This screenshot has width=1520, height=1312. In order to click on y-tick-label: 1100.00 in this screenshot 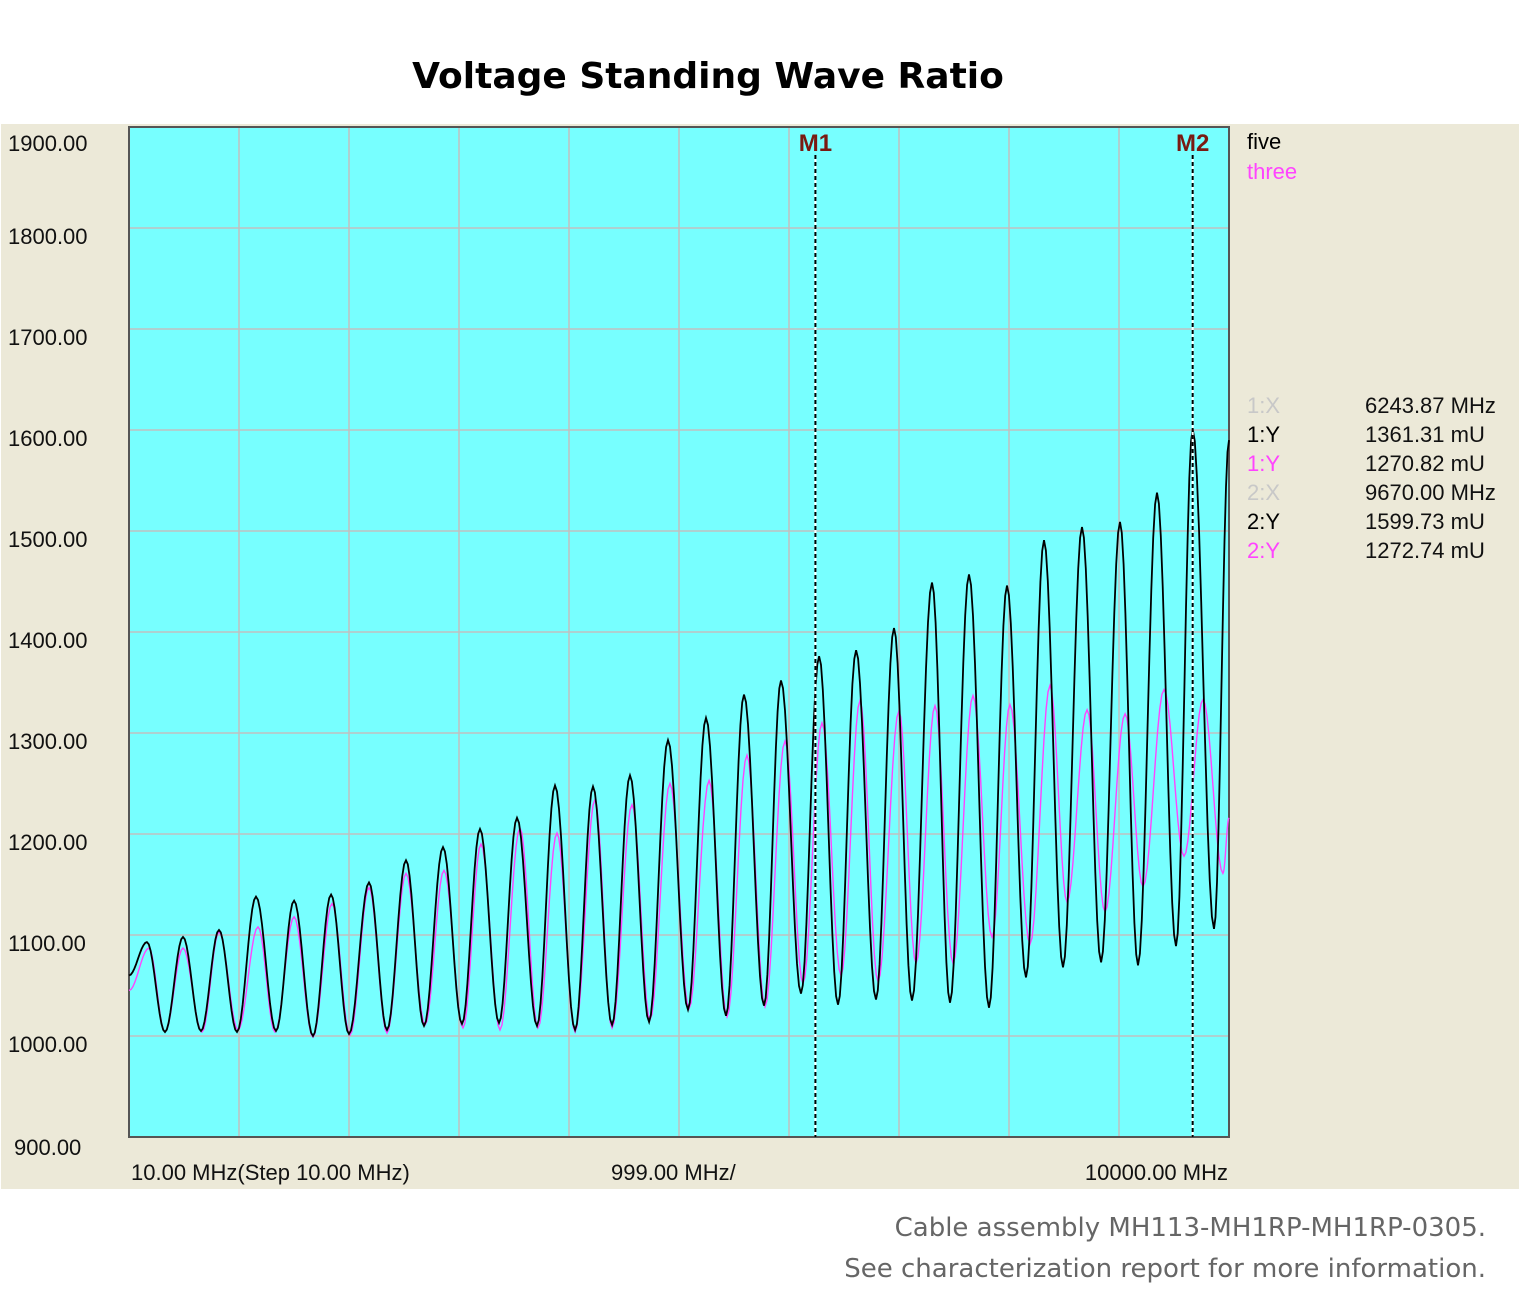, I will do `click(47, 943)`.